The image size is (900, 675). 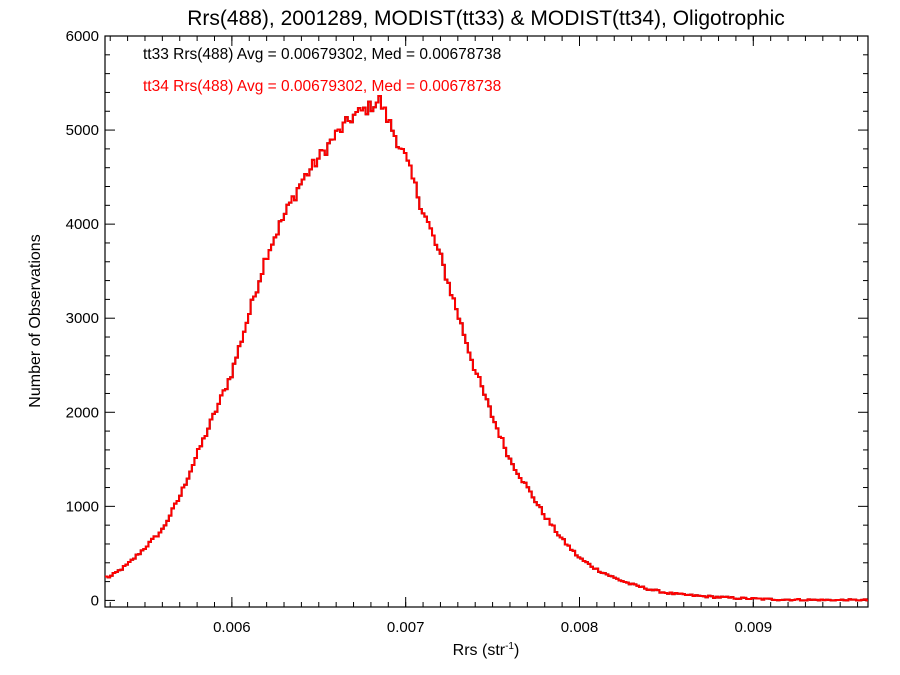 I want to click on x-axis-label-main: Rrs (str, so click(x=479, y=650).